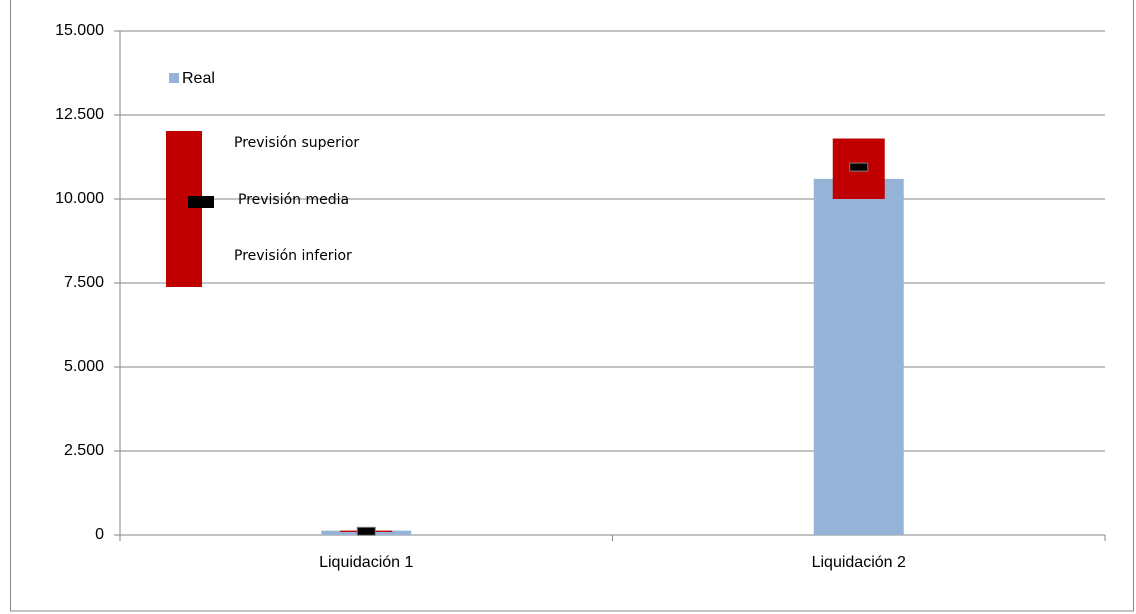 The height and width of the screenshot is (614, 1136). I want to click on y-tick-label: 10.000, so click(79, 198).